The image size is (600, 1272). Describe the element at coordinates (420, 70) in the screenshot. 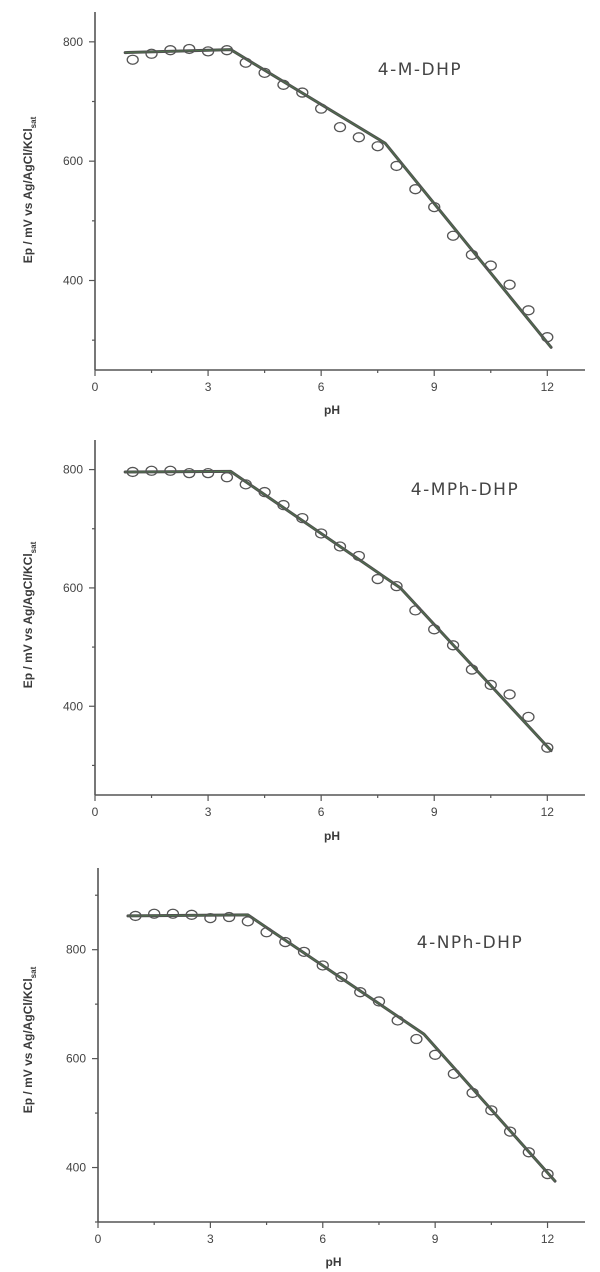

I see `compound-label: 4-M-DHP` at that location.